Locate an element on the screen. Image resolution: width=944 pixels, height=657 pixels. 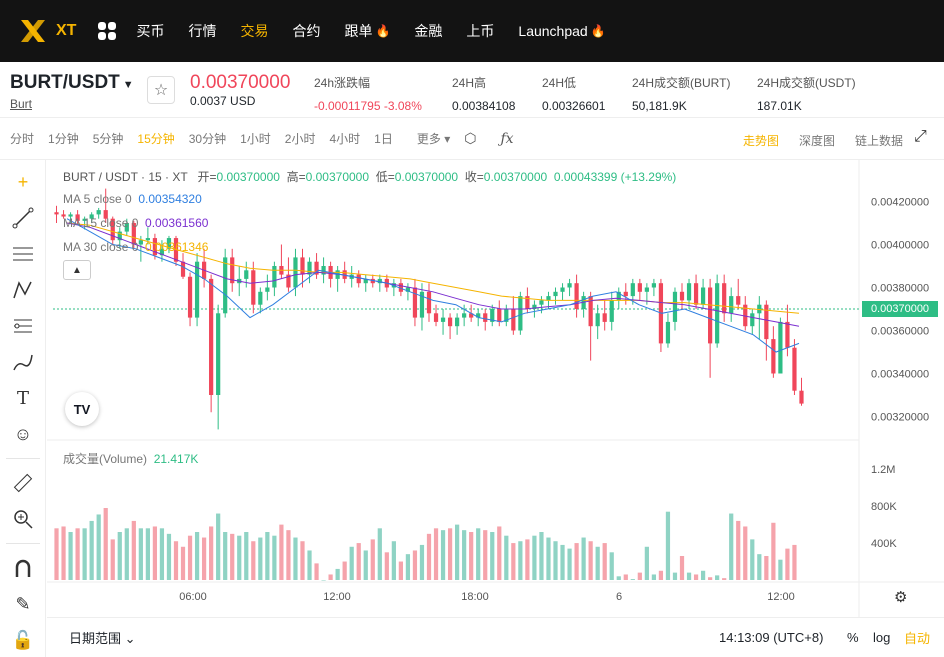
ma30-line is located at coordinates (433, 268).